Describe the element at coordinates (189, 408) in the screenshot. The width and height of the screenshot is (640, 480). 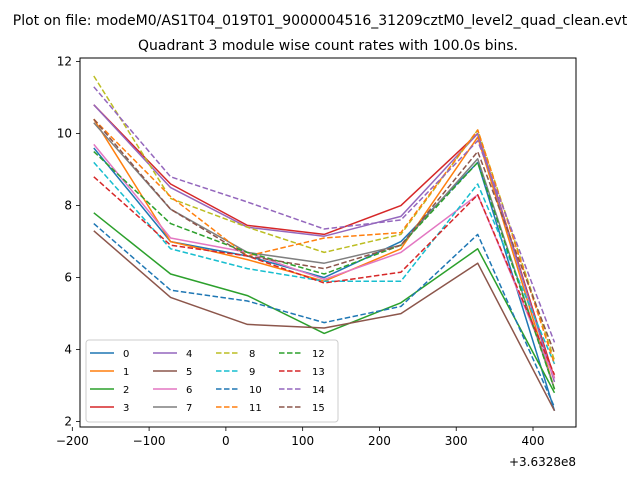
I see `legend-label-7: 7` at that location.